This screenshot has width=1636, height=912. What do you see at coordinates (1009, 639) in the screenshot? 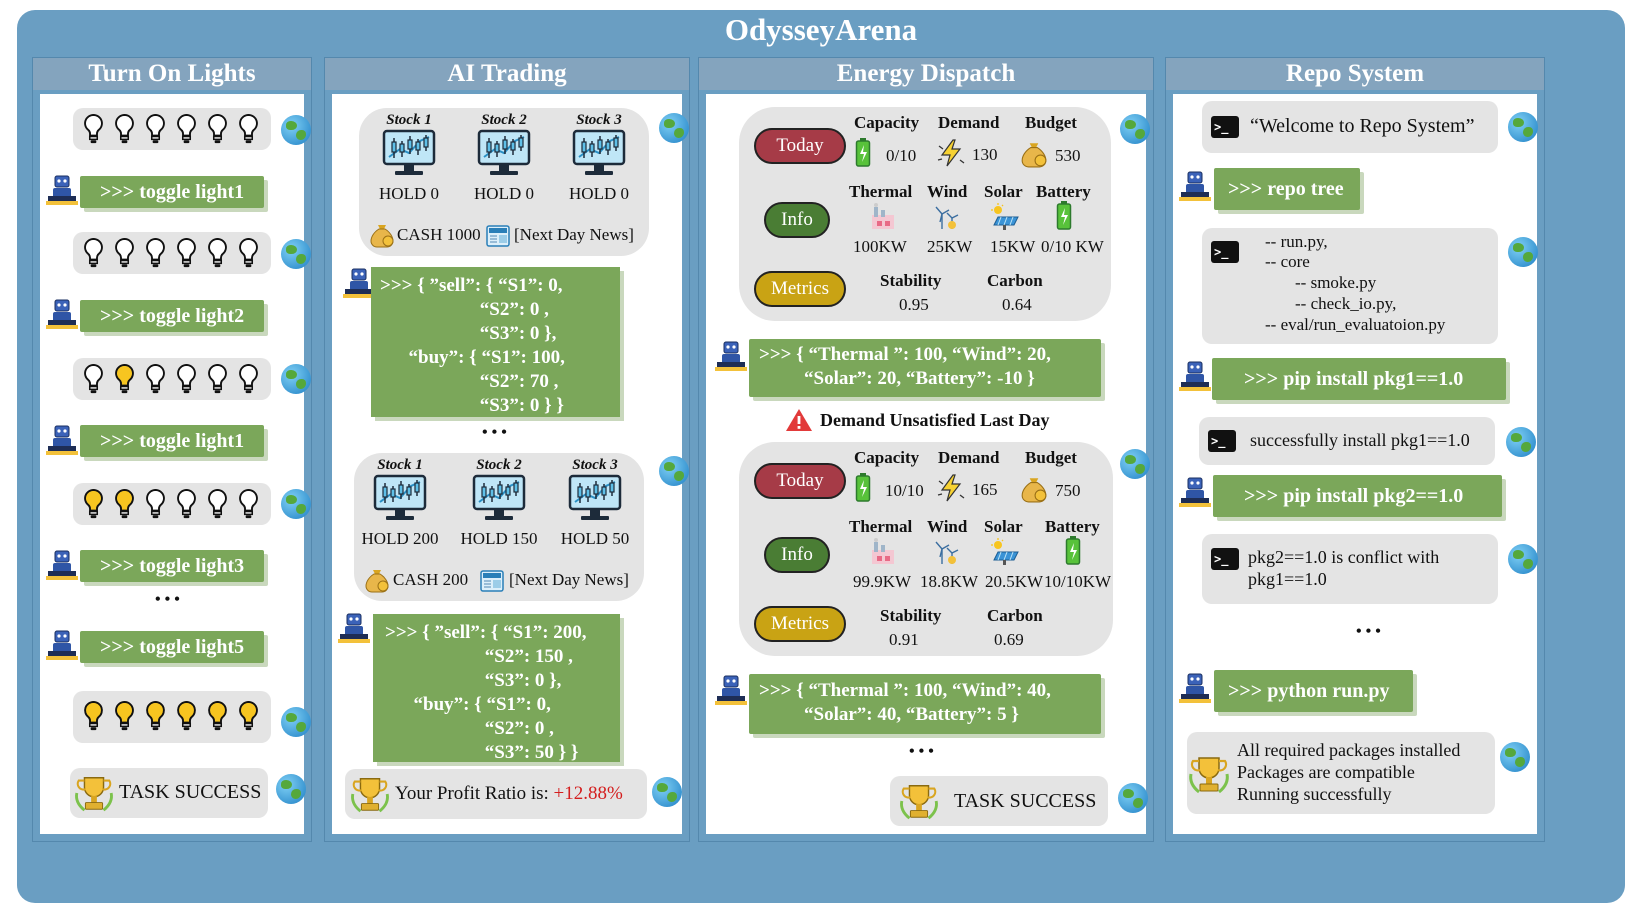
I see `carbon-value: 0.69` at bounding box center [1009, 639].